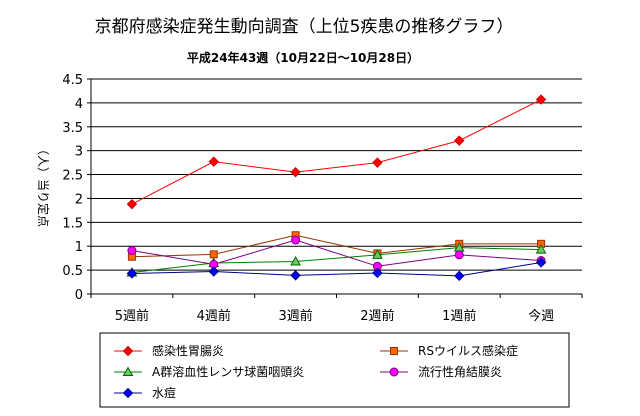  What do you see at coordinates (541, 316) in the screenshot?
I see `x-tick-label: 今週` at bounding box center [541, 316].